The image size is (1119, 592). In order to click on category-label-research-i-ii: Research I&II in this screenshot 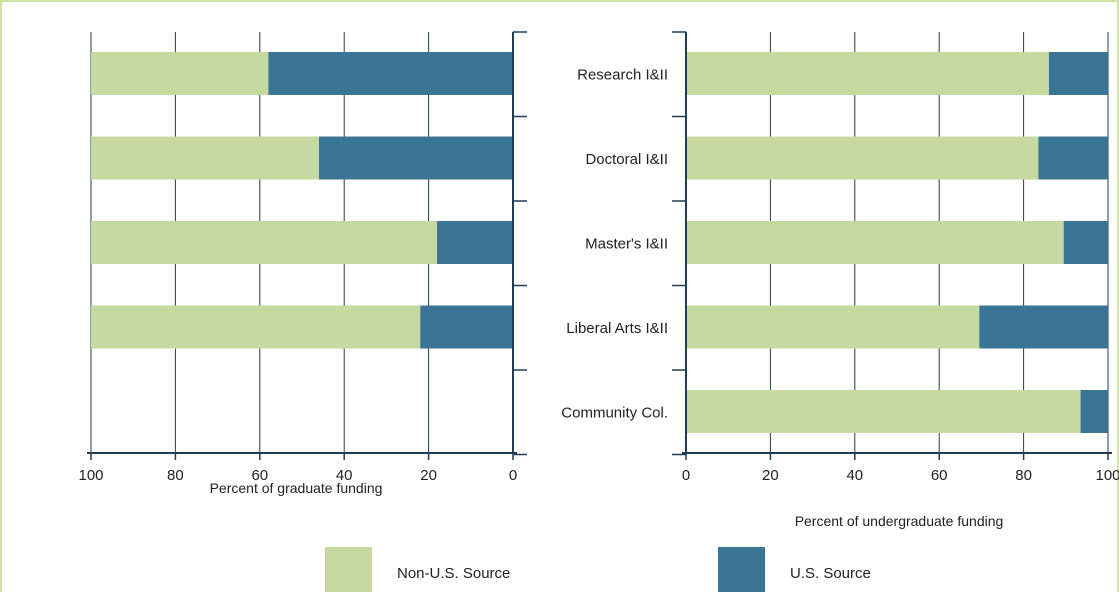, I will do `click(622, 75)`.